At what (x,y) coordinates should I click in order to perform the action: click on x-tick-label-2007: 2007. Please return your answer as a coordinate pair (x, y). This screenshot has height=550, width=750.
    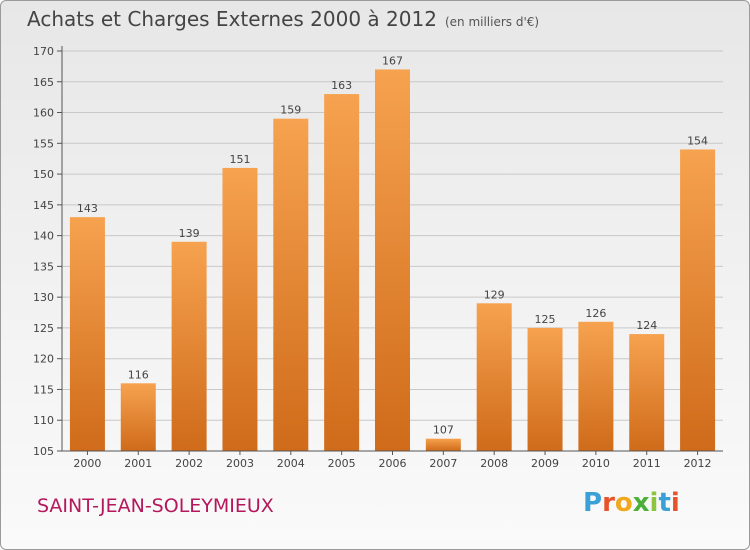
    Looking at the image, I should click on (443, 463).